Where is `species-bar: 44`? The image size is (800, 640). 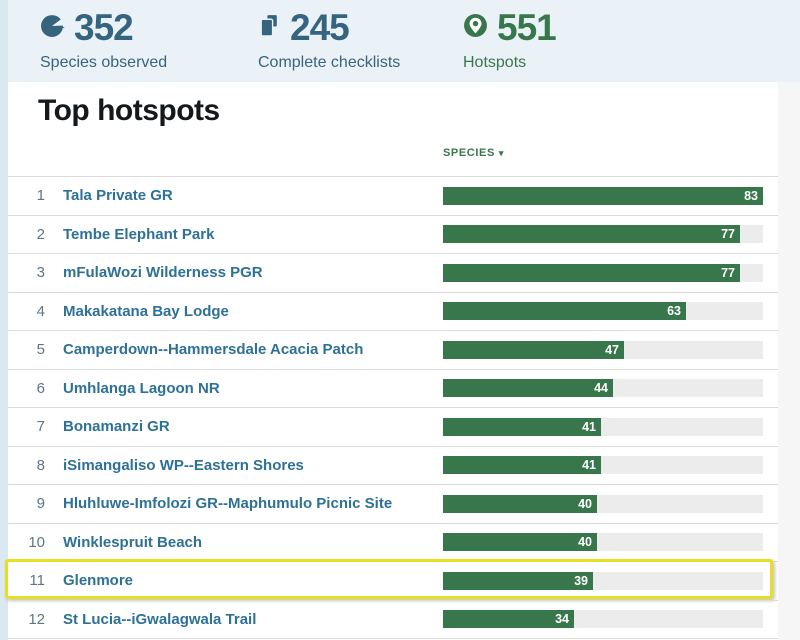 species-bar: 44 is located at coordinates (603, 388).